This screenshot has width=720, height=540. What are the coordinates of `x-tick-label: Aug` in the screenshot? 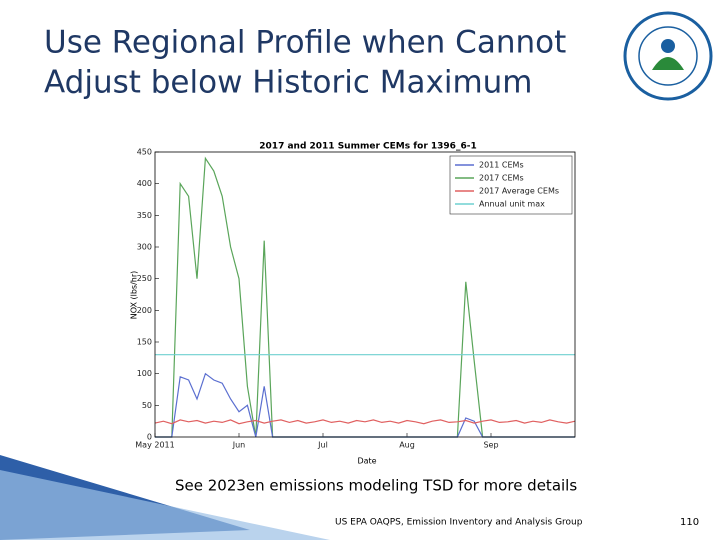 It's located at (407, 445).